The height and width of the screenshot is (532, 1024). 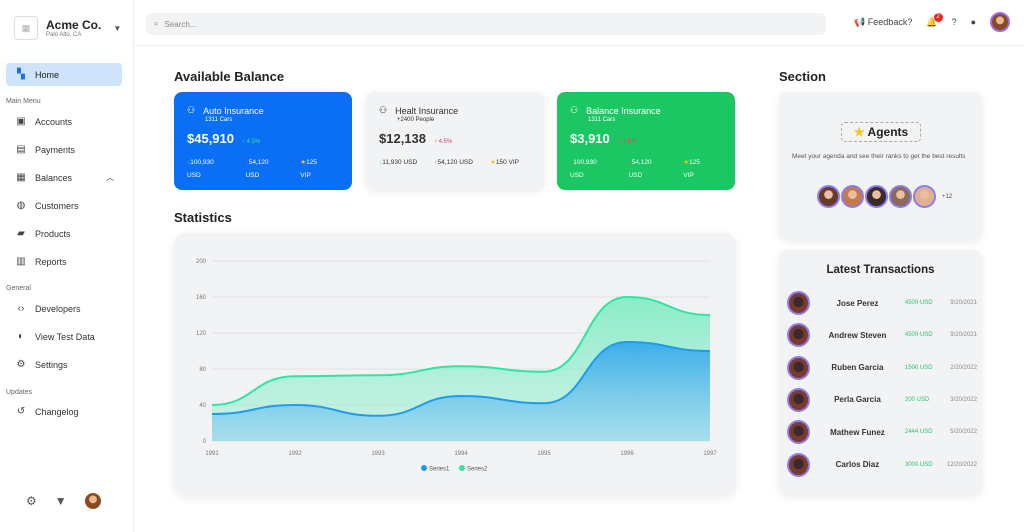 I want to click on stat-unit: VIP, so click(x=305, y=175).